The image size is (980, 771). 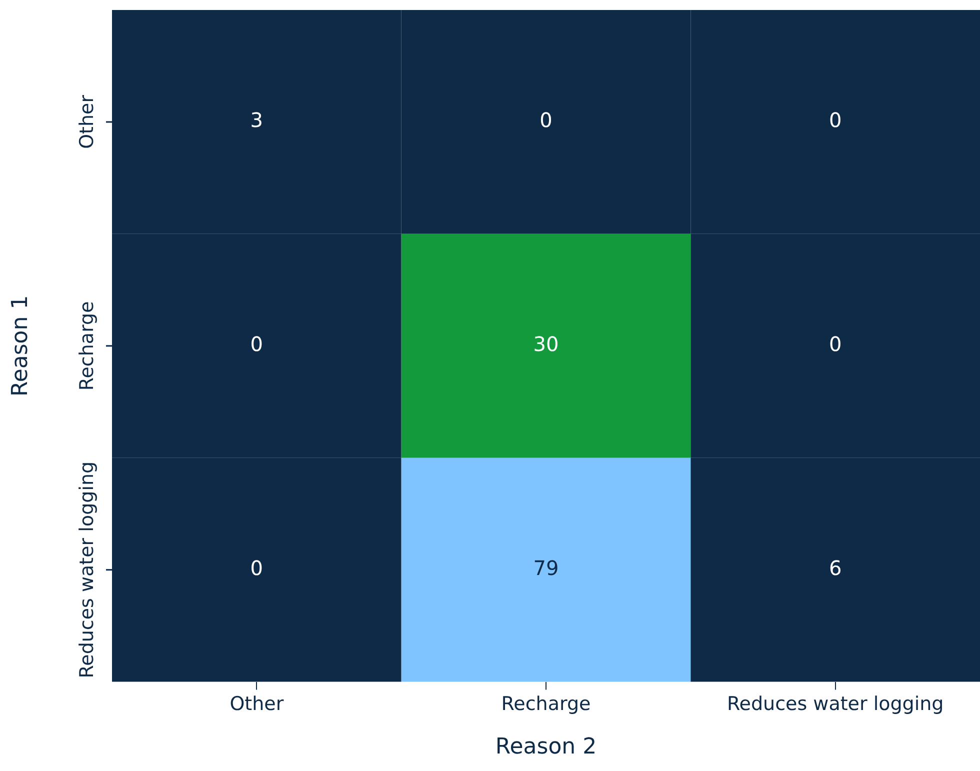 I want to click on x-tick-label: Recharge, so click(x=546, y=704).